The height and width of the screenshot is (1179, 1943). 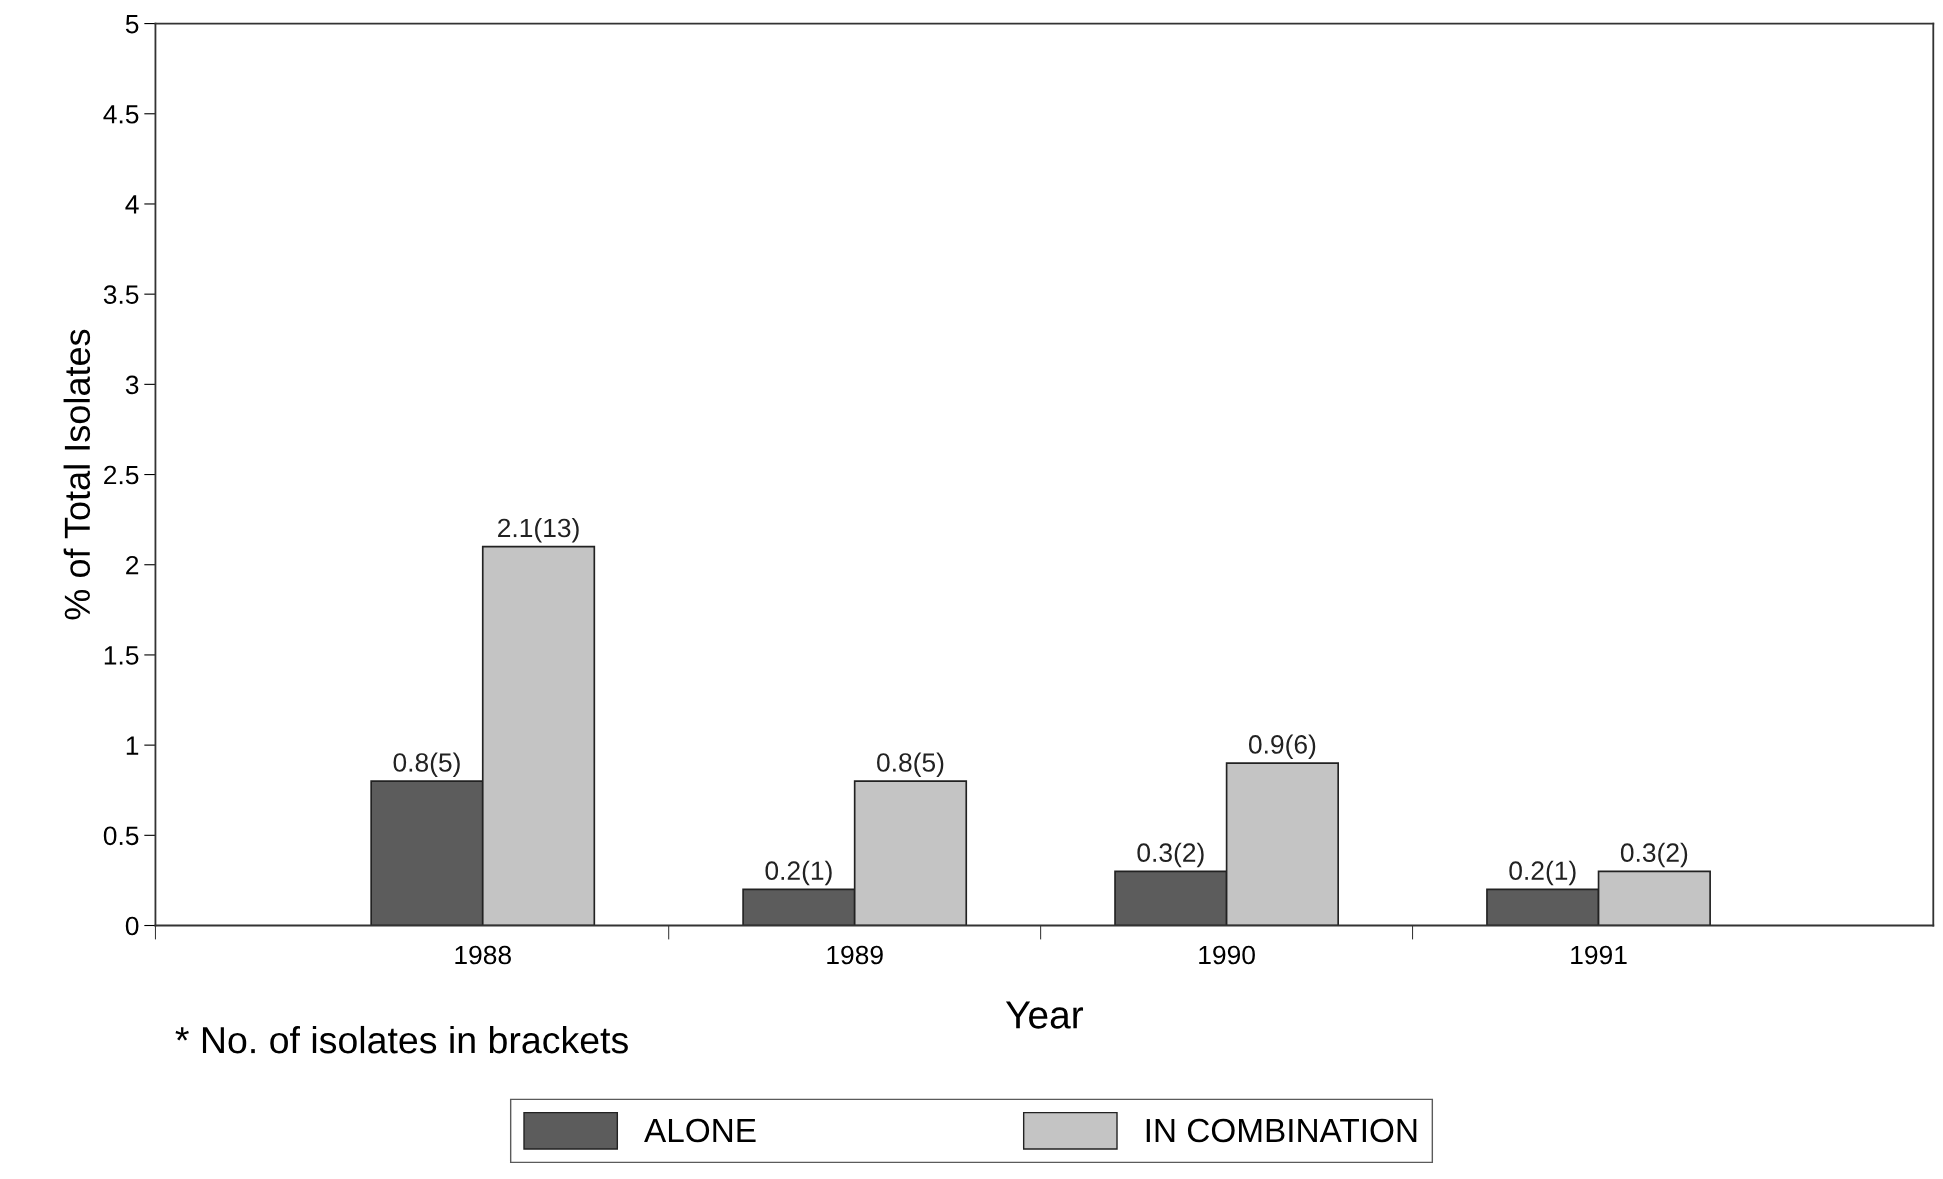 What do you see at coordinates (132, 204) in the screenshot?
I see `y-tick-label: 4` at bounding box center [132, 204].